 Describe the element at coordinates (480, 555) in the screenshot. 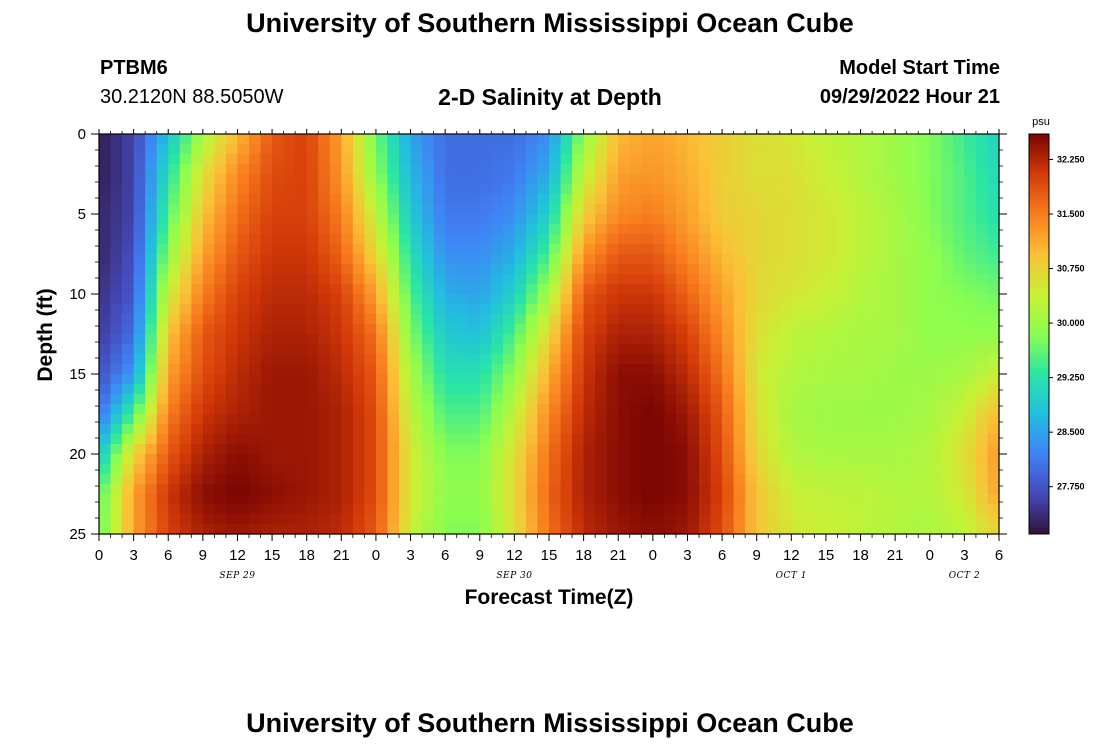

I see `x-tick-label: 9` at that location.